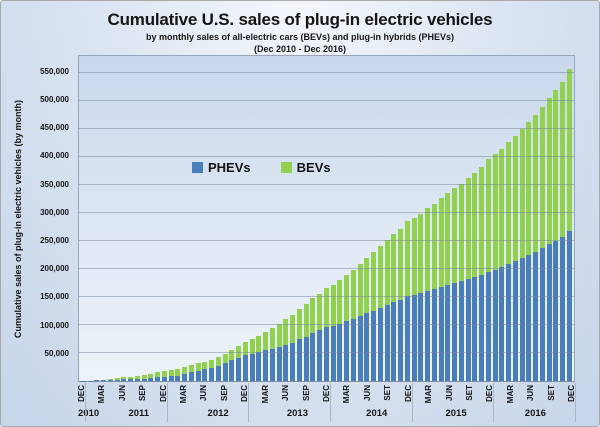  I want to click on legend-swatch, so click(197, 167).